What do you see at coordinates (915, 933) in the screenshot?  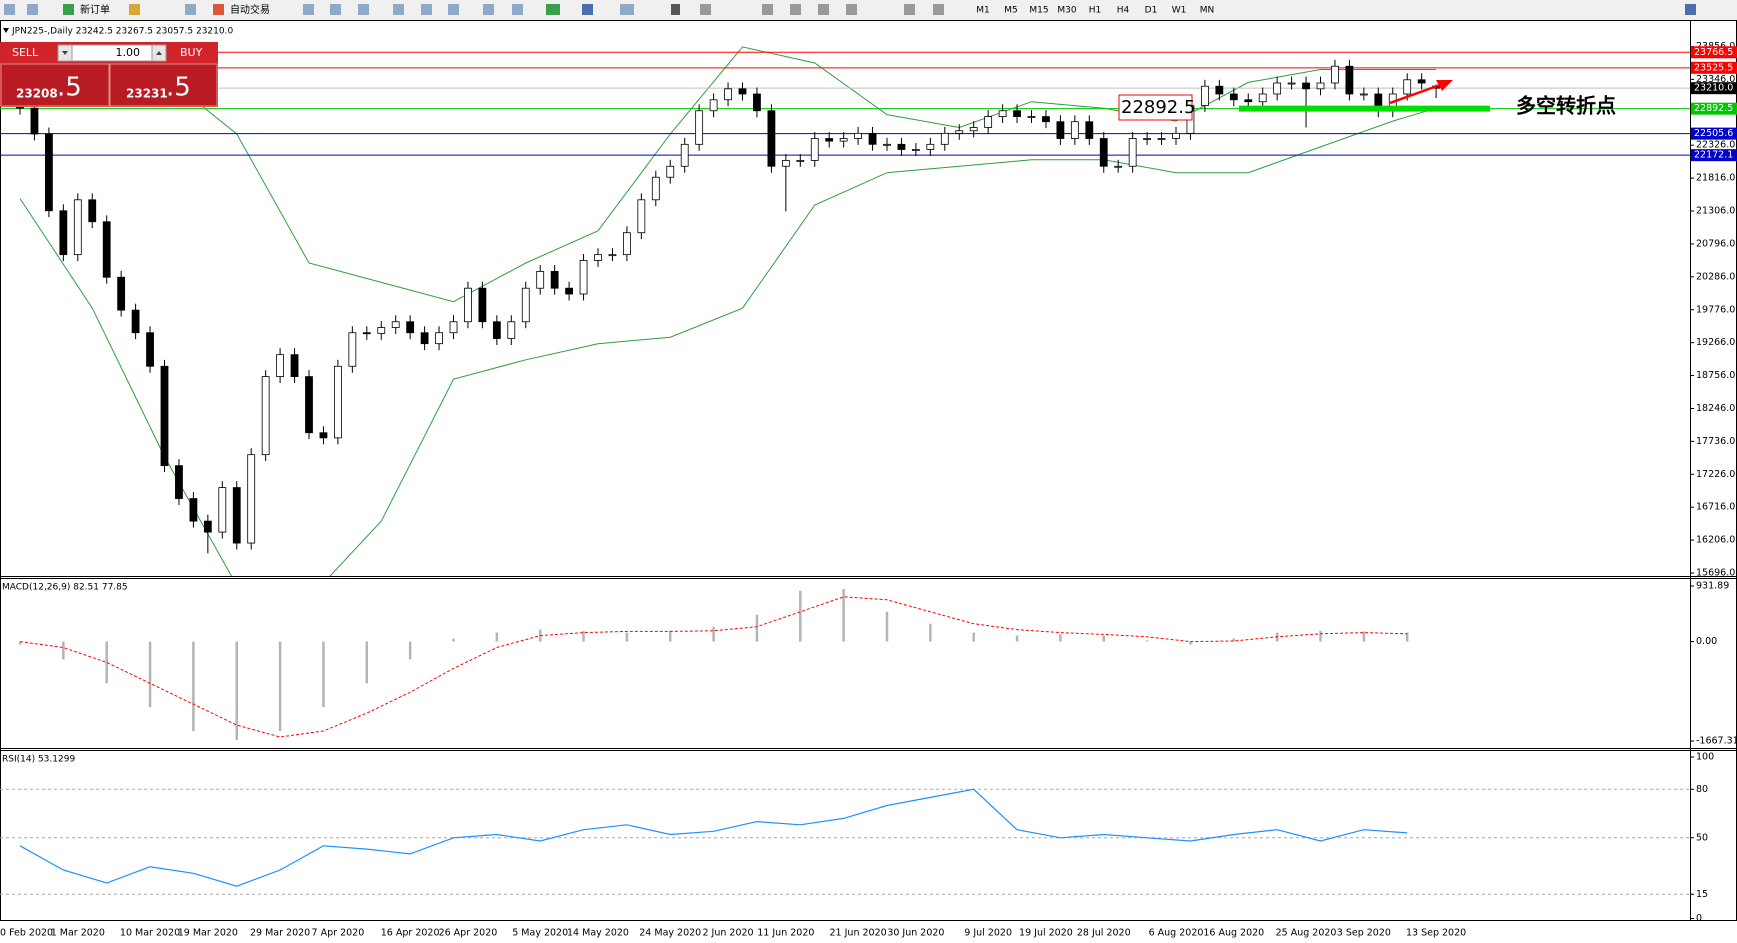 I see `x-tick-label: 30 Jun 2020` at bounding box center [915, 933].